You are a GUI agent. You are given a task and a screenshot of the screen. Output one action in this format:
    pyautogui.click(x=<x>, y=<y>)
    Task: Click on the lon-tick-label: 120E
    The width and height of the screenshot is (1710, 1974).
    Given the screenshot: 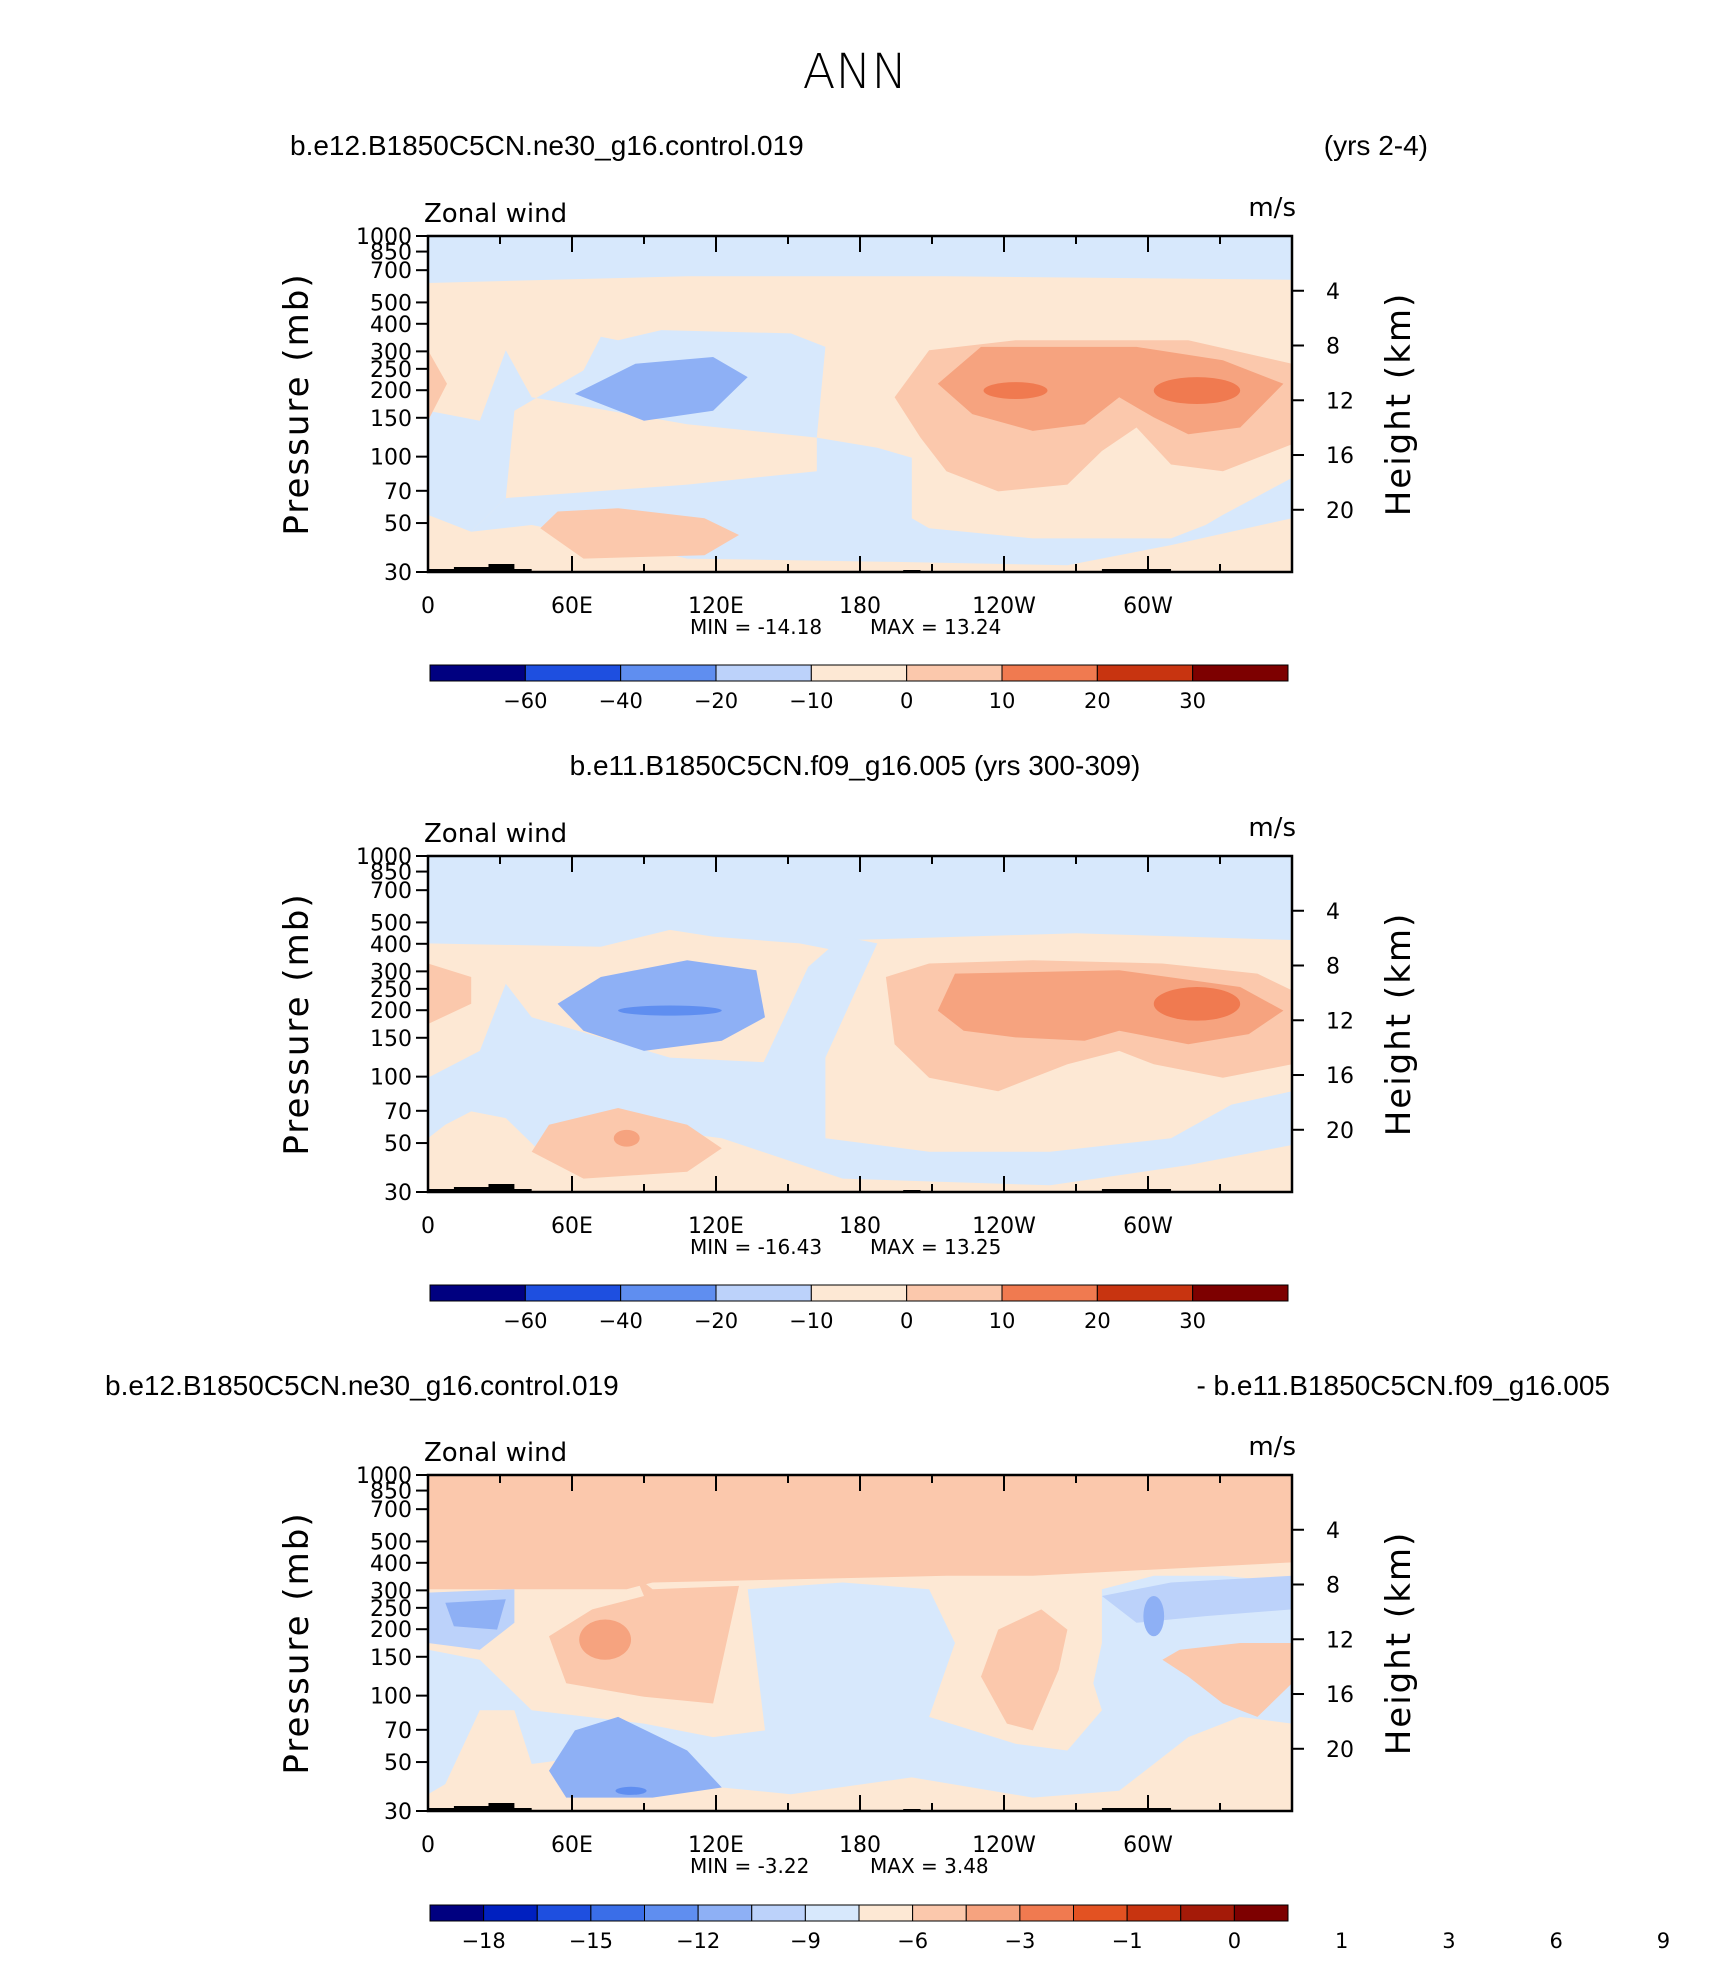 What is the action you would take?
    pyautogui.click(x=716, y=606)
    